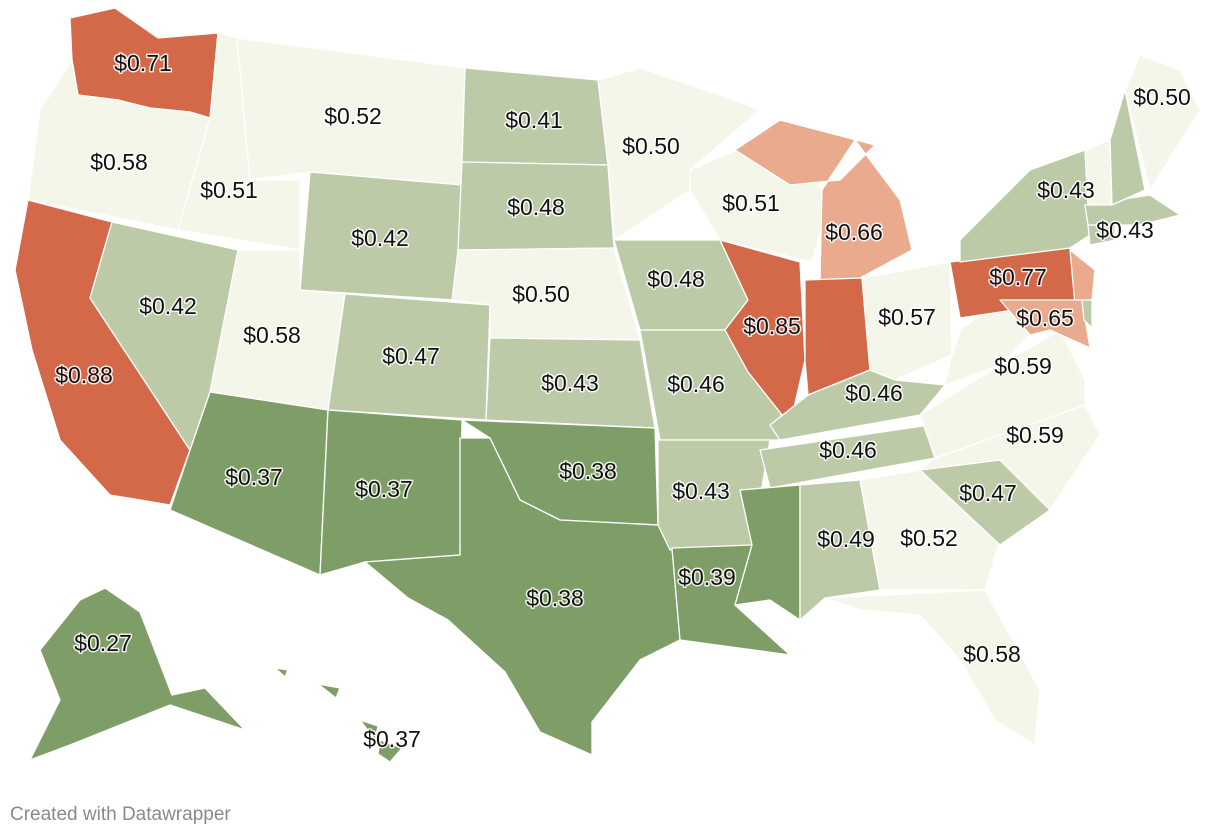 This screenshot has width=1220, height=840. Describe the element at coordinates (338, 715) in the screenshot. I see `state-shape-hi` at that location.